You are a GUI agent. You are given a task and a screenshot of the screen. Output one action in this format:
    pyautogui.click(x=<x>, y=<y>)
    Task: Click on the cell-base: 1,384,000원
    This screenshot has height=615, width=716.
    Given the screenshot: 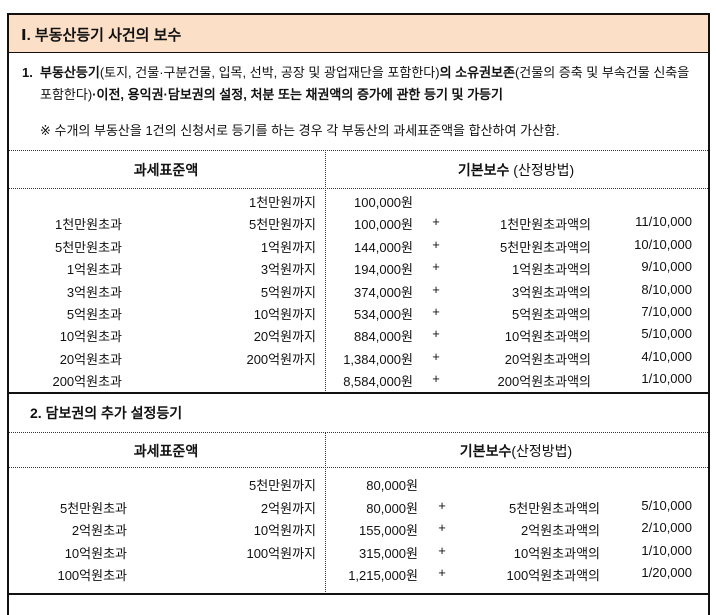 What is the action you would take?
    pyautogui.click(x=378, y=359)
    